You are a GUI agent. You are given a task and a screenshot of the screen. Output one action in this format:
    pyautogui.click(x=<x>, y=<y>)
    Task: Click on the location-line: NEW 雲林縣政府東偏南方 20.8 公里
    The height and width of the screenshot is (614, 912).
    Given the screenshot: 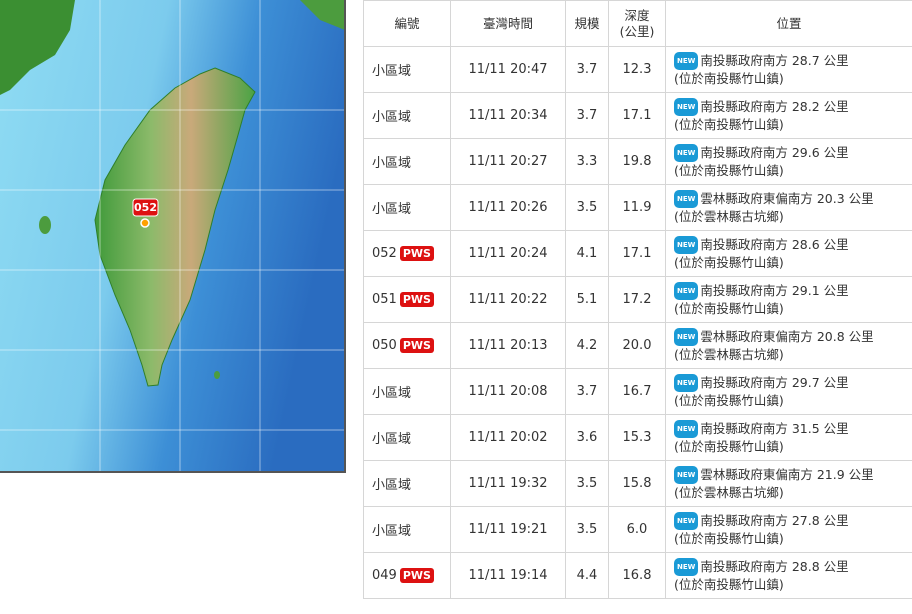 What is the action you would take?
    pyautogui.click(x=789, y=336)
    